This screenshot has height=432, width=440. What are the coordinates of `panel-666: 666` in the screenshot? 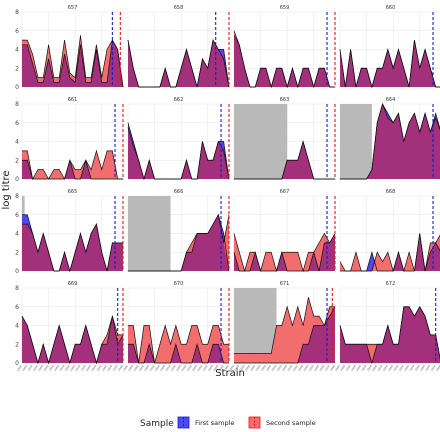 It's located at (178, 230).